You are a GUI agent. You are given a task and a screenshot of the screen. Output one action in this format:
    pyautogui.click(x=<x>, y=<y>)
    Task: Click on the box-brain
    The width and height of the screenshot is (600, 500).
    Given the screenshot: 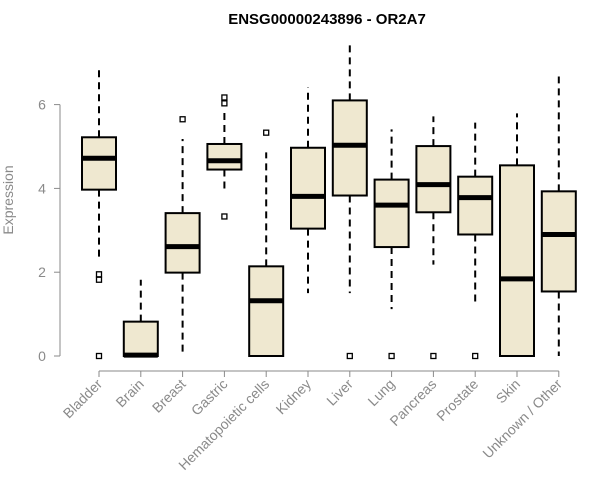 What is the action you would take?
    pyautogui.click(x=140, y=318)
    